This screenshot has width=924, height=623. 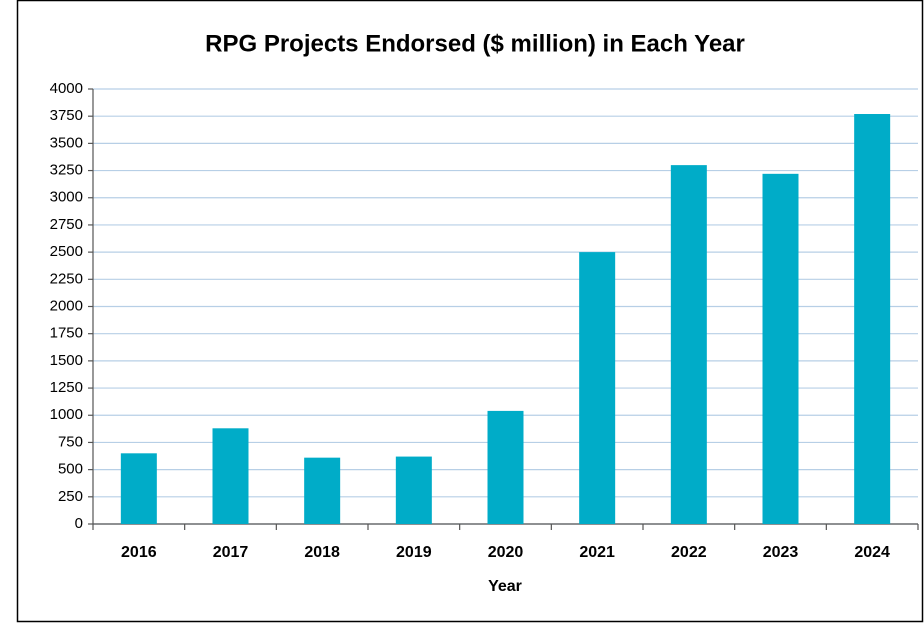 I want to click on y-tick-label: 2000, so click(x=66, y=305).